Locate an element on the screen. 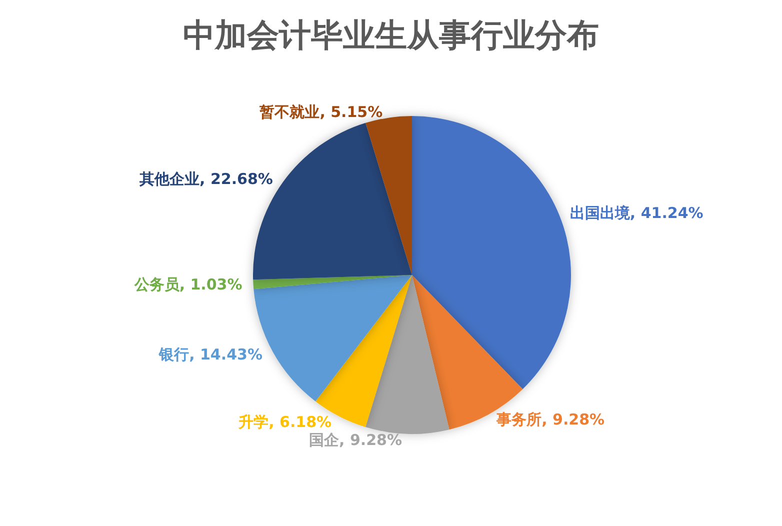  slice-label: 公务员, 1.03% is located at coordinates (187, 285).